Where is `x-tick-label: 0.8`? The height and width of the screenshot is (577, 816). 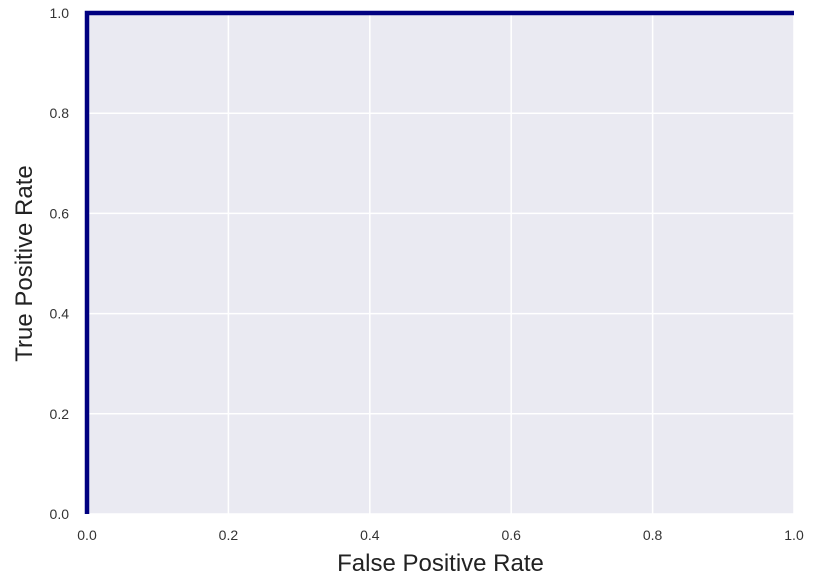
x-tick-label: 0.8 is located at coordinates (653, 535).